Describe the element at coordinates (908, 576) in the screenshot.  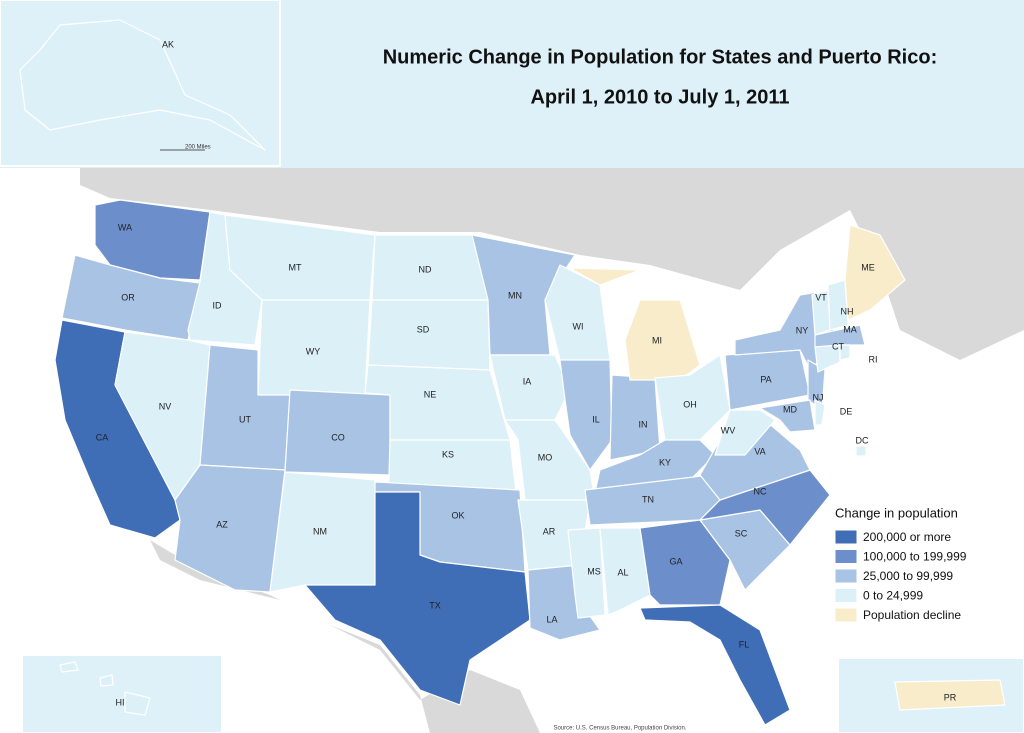
I see `legend-label: 25,000 to 99,999` at that location.